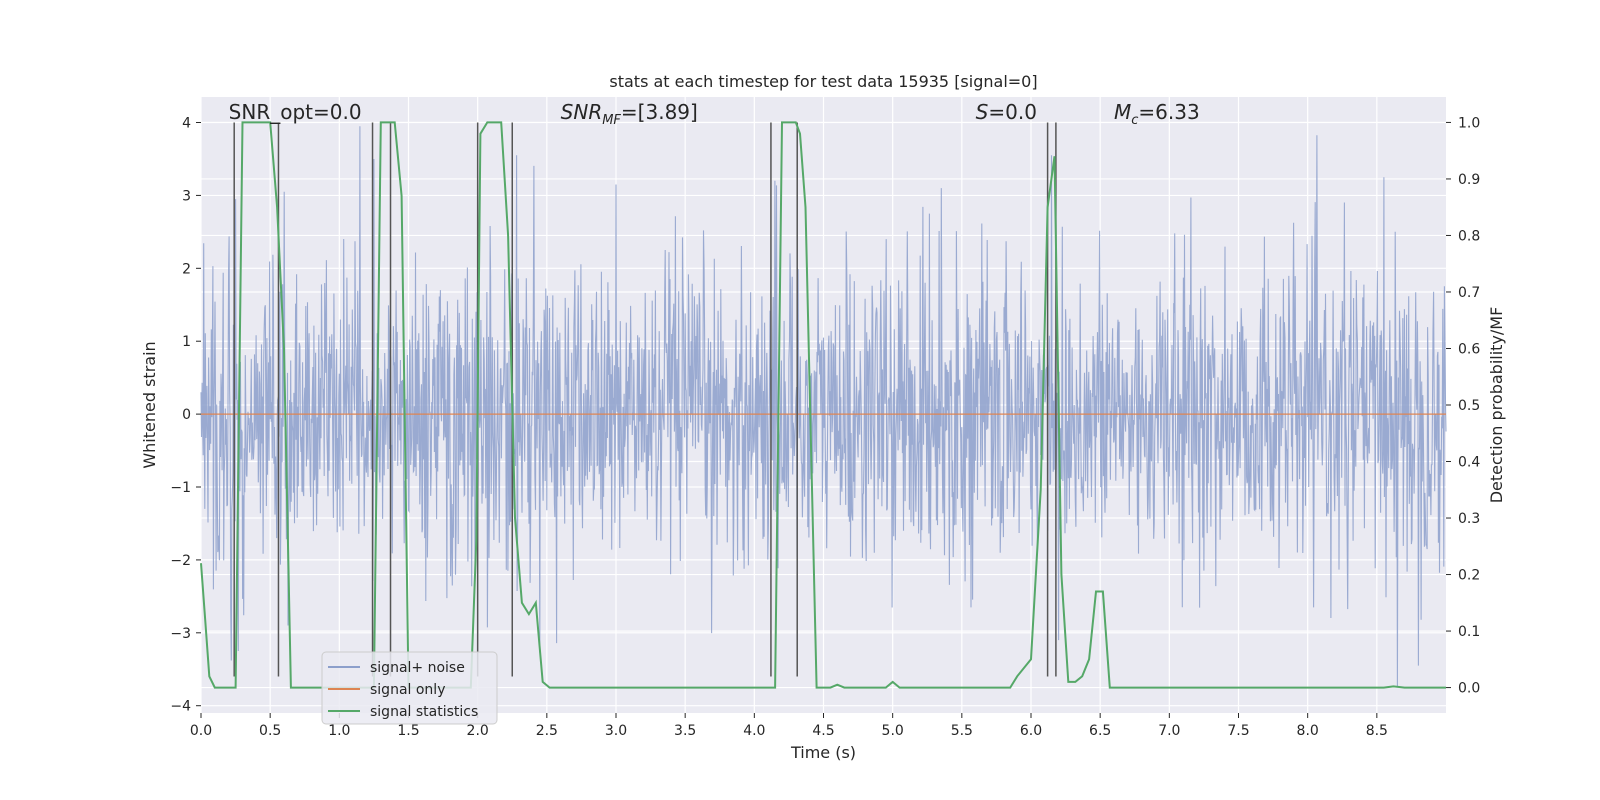  What do you see at coordinates (186, 342) in the screenshot?
I see `y-tick-label: 1` at bounding box center [186, 342].